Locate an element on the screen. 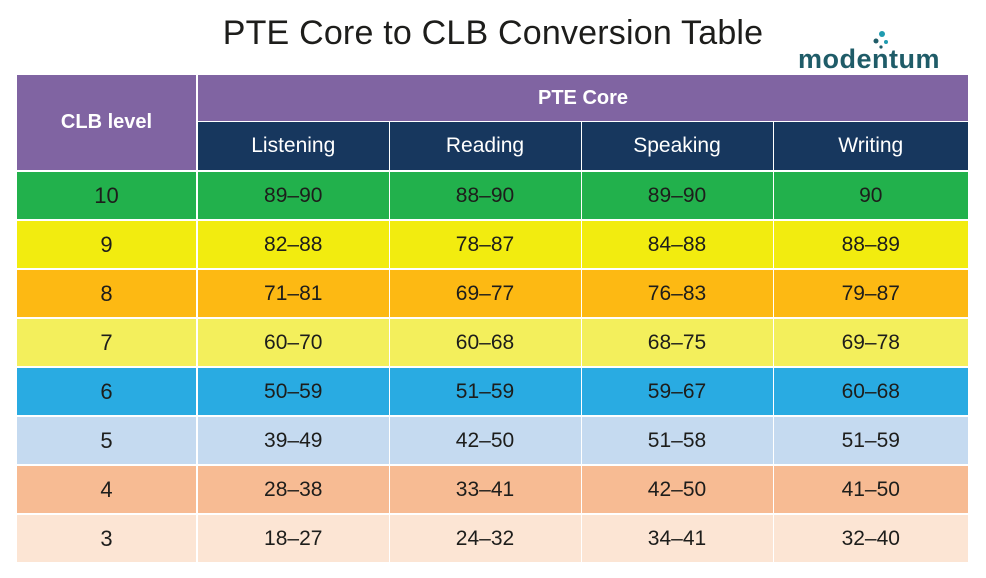 Image resolution: width=986 pixels, height=578 pixels. table-row: 7 60–70 60–68 68–75 69–78 is located at coordinates (493, 343).